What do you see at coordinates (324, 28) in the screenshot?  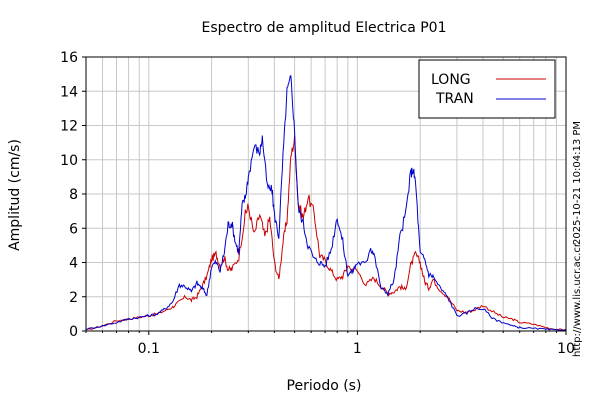 I see `chart-title: Espectro de amplitud Electrica P01` at bounding box center [324, 28].